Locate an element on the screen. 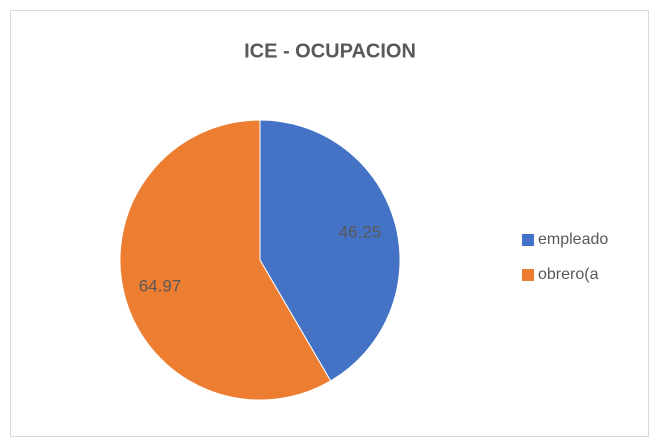  data-label: 64.97 is located at coordinates (160, 286).